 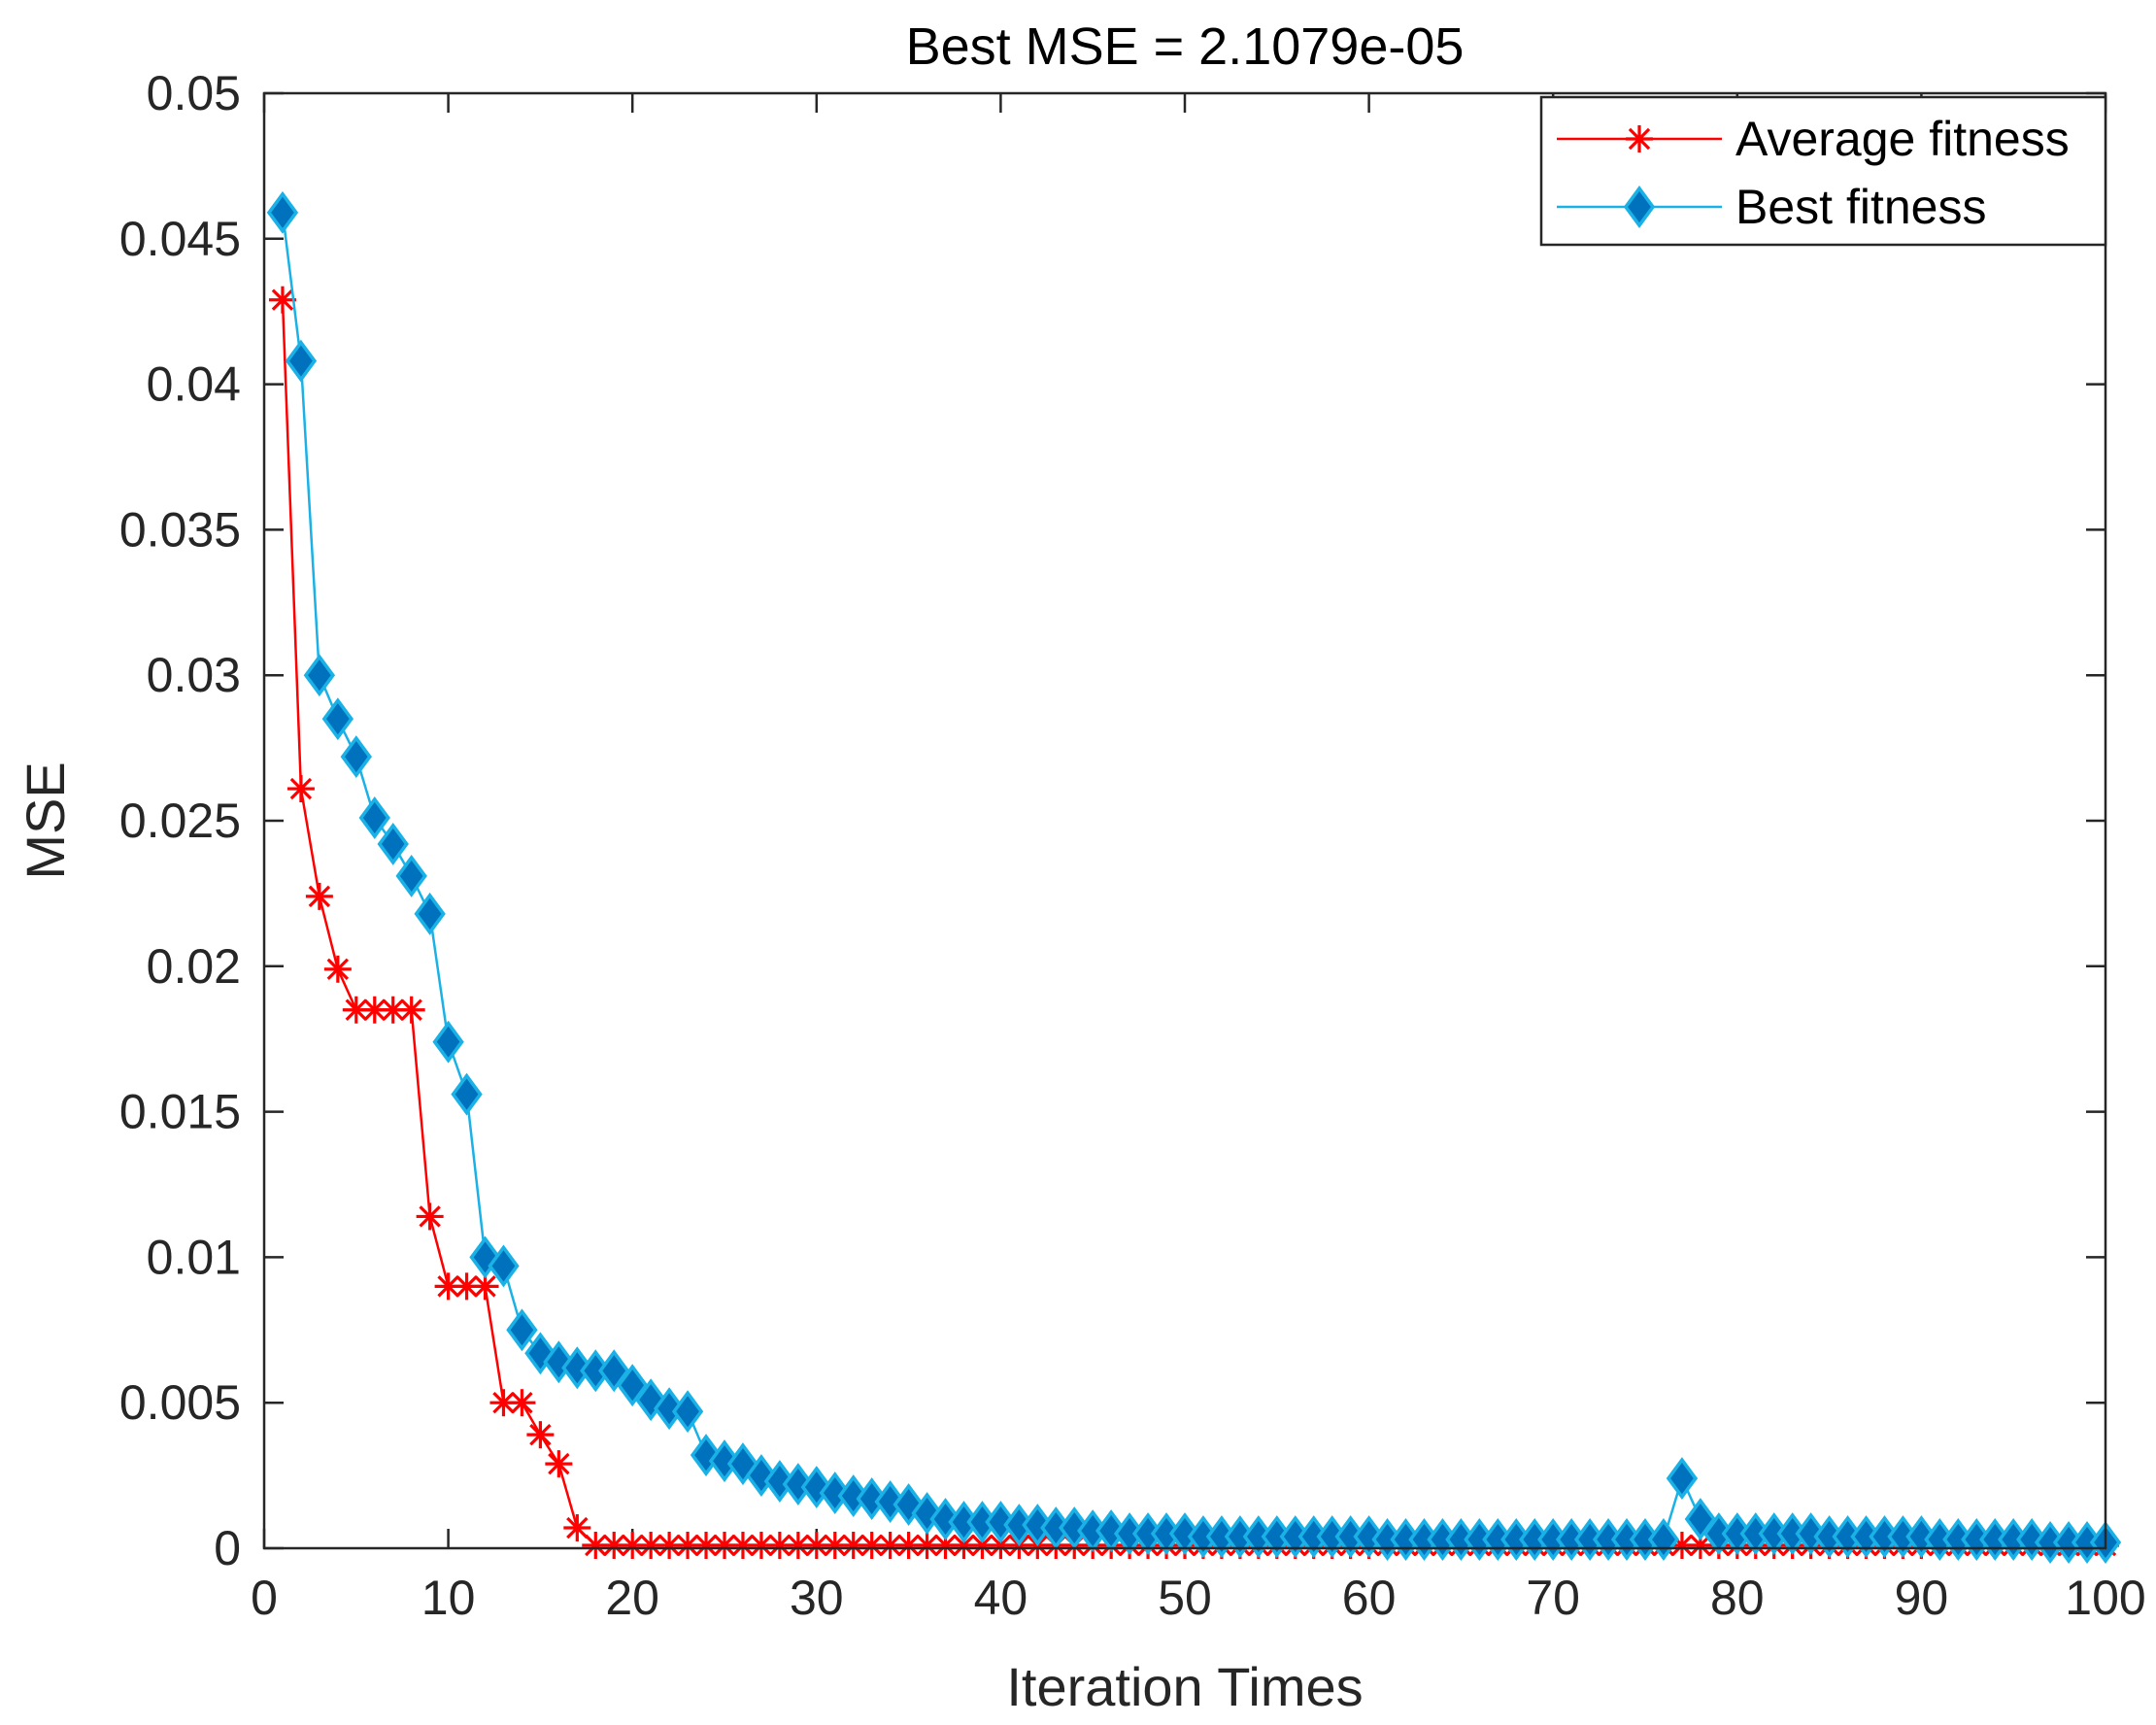 I want to click on x-tick-label: 80, so click(x=1738, y=1598).